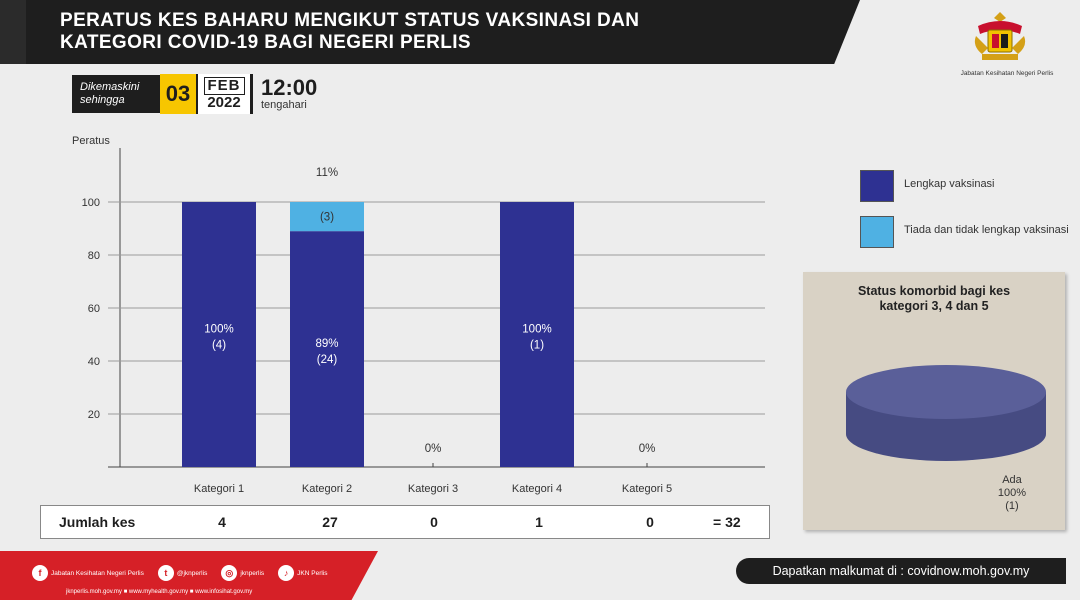  What do you see at coordinates (537, 489) in the screenshot?
I see `x-tick-label-kategori-4: Kategori 4` at bounding box center [537, 489].